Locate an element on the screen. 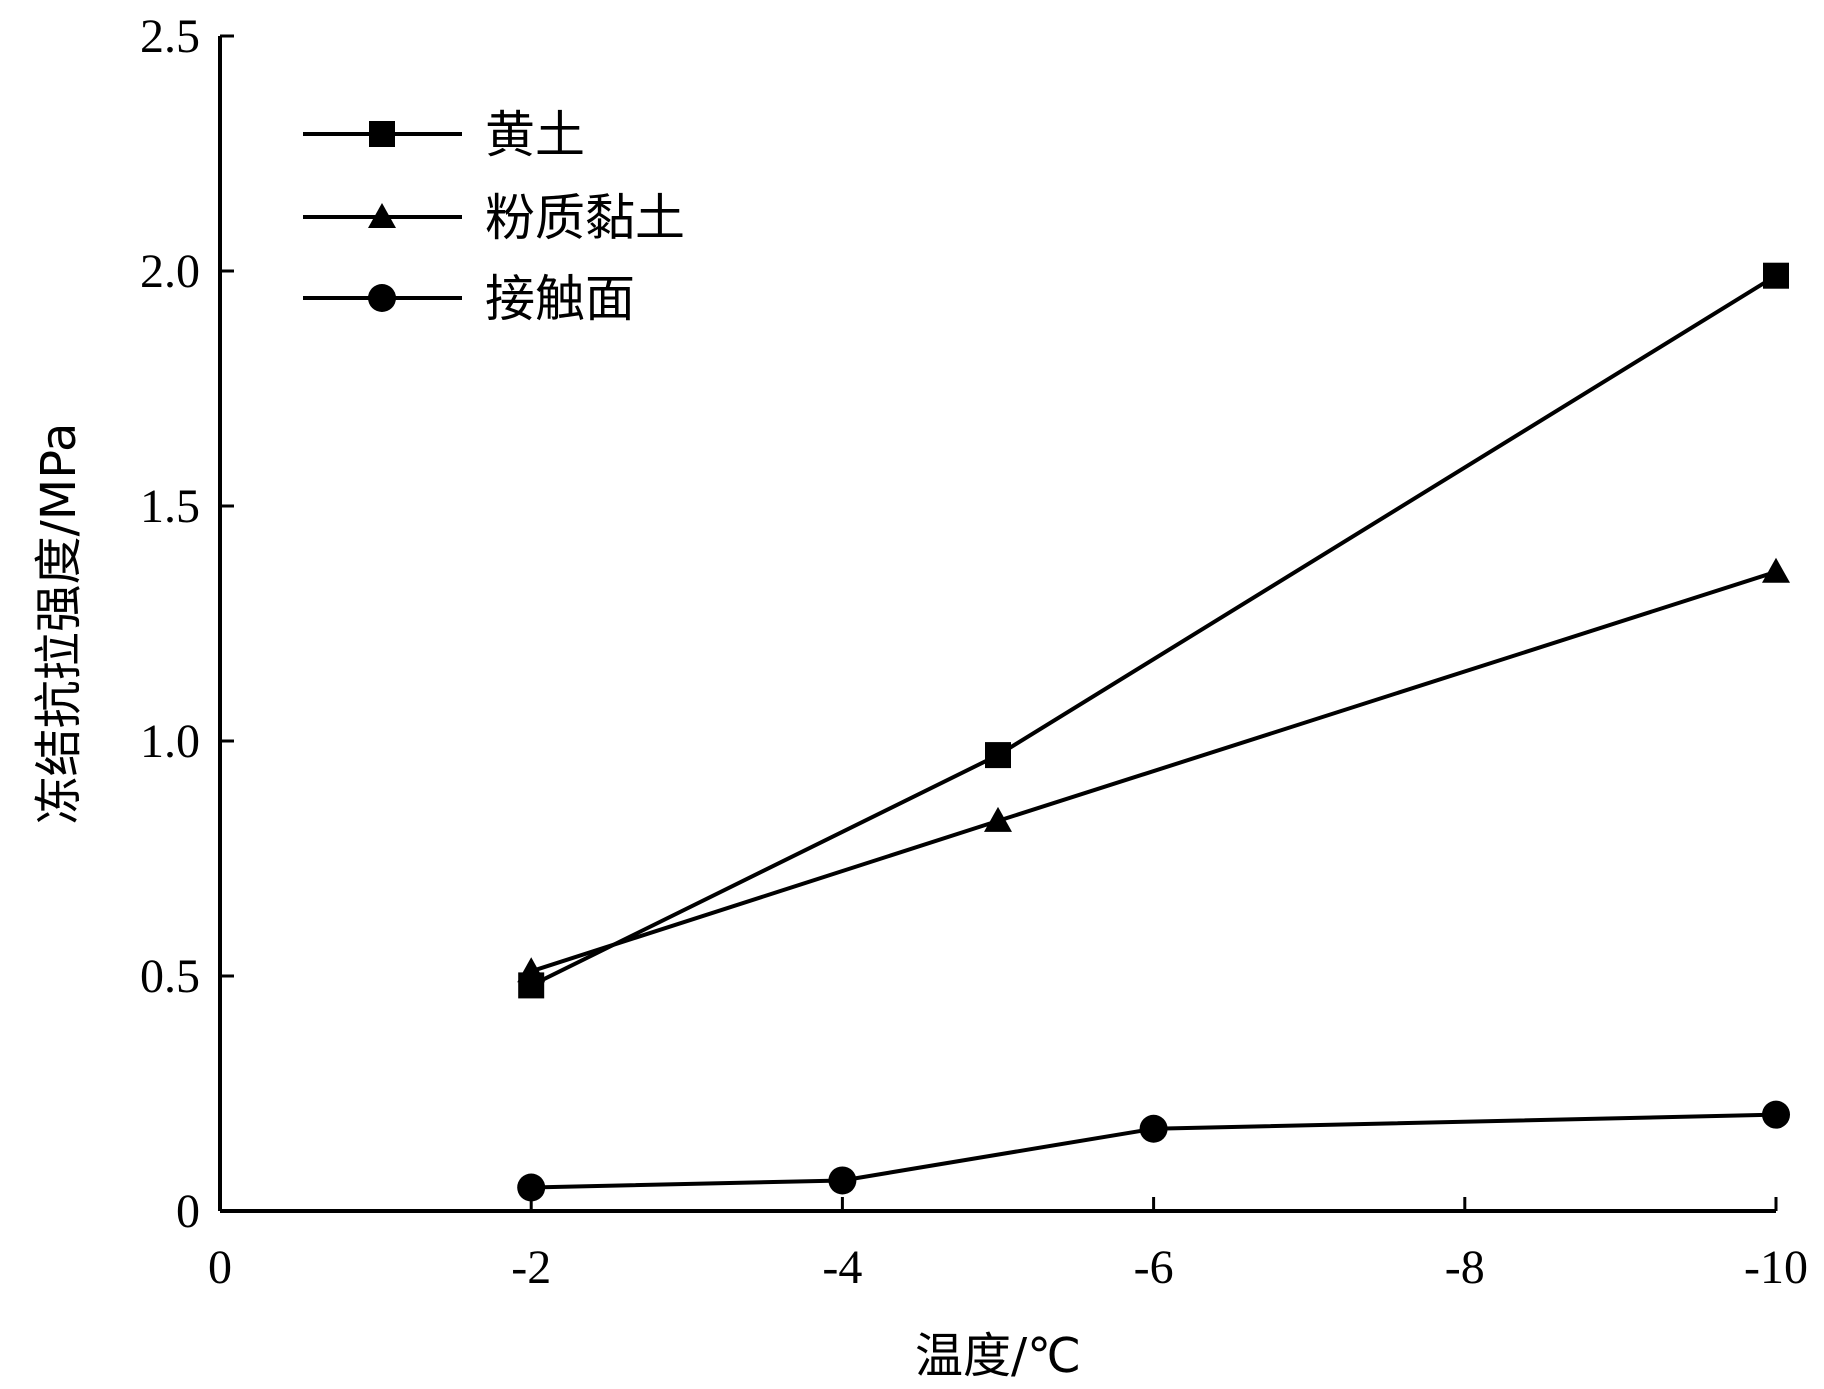  legend-label: 粉质黏土 is located at coordinates (585, 218).